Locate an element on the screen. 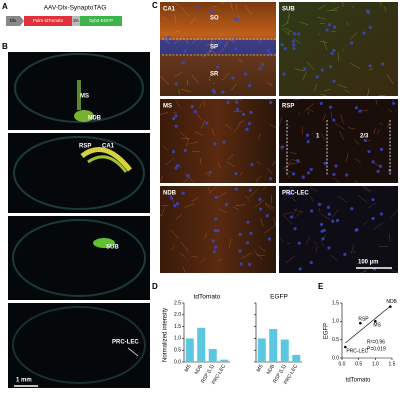 This screenshot has height=396, width=400. layer-label: SR is located at coordinates (214, 75).